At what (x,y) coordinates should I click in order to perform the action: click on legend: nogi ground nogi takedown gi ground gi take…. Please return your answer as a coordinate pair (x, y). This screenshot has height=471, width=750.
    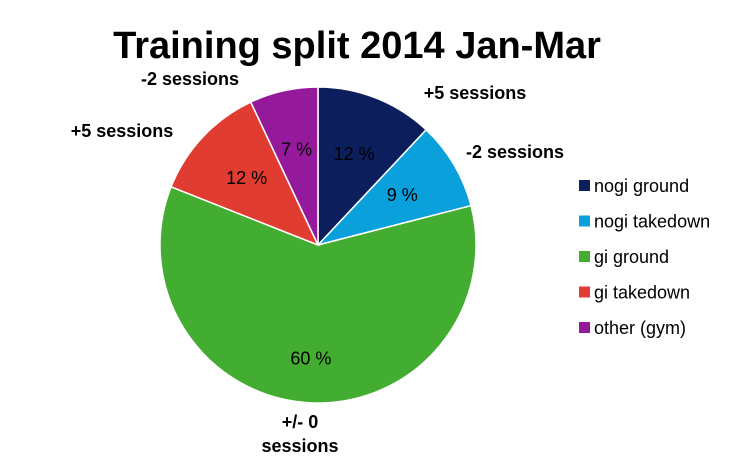
    Looking at the image, I should click on (644, 257).